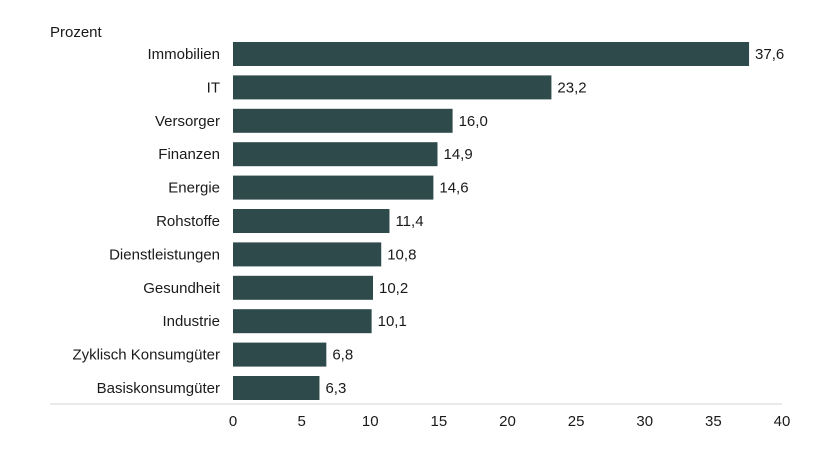 The height and width of the screenshot is (452, 840). Describe the element at coordinates (158, 388) in the screenshot. I see `category-label-10: Basiskonsumgüter` at that location.